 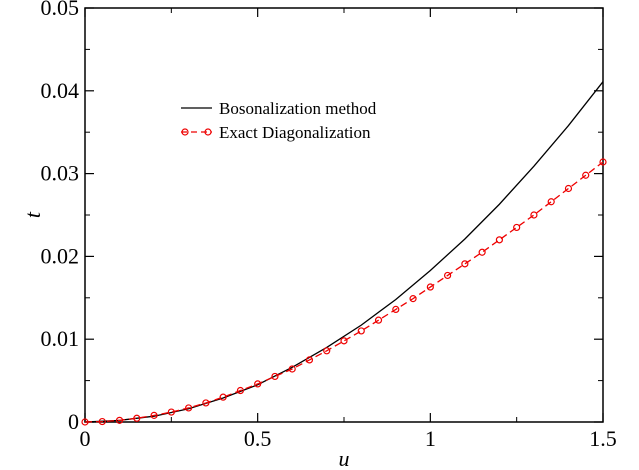 I want to click on y-tick-label: 0.04, so click(x=60, y=90).